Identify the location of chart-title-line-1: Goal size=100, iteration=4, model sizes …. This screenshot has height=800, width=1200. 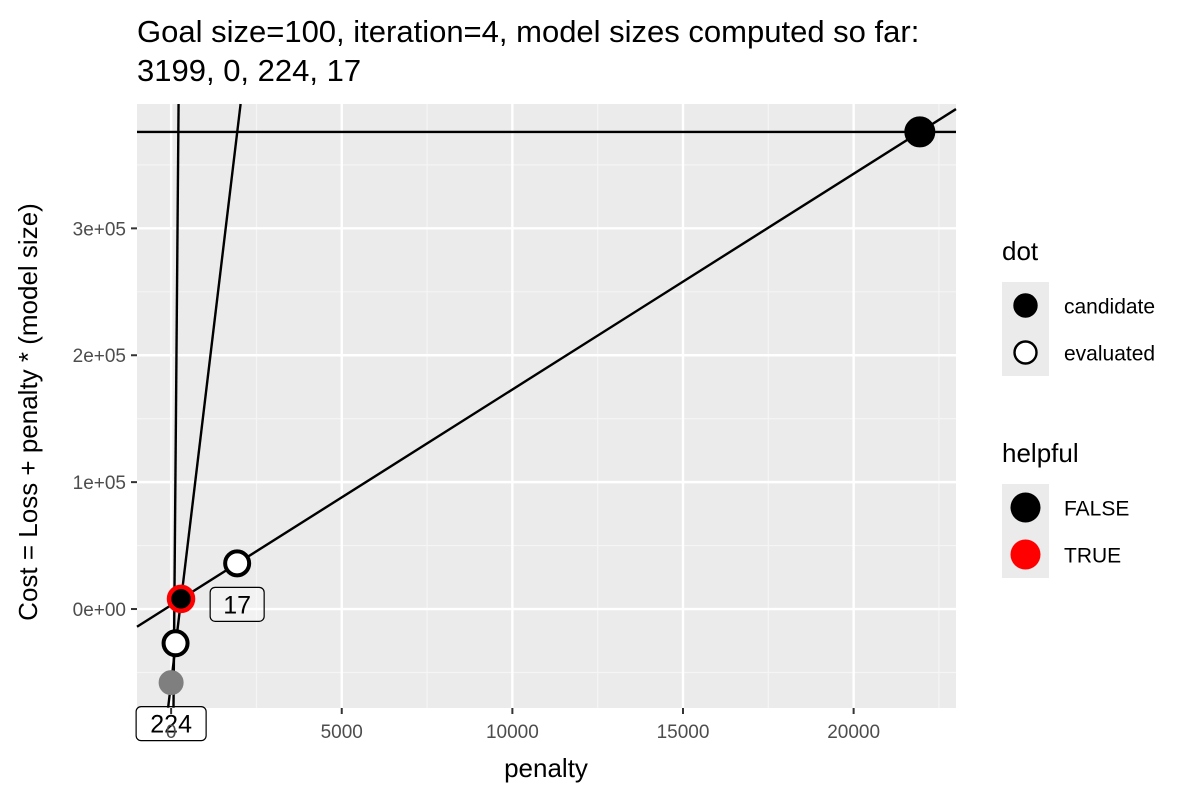
(528, 31).